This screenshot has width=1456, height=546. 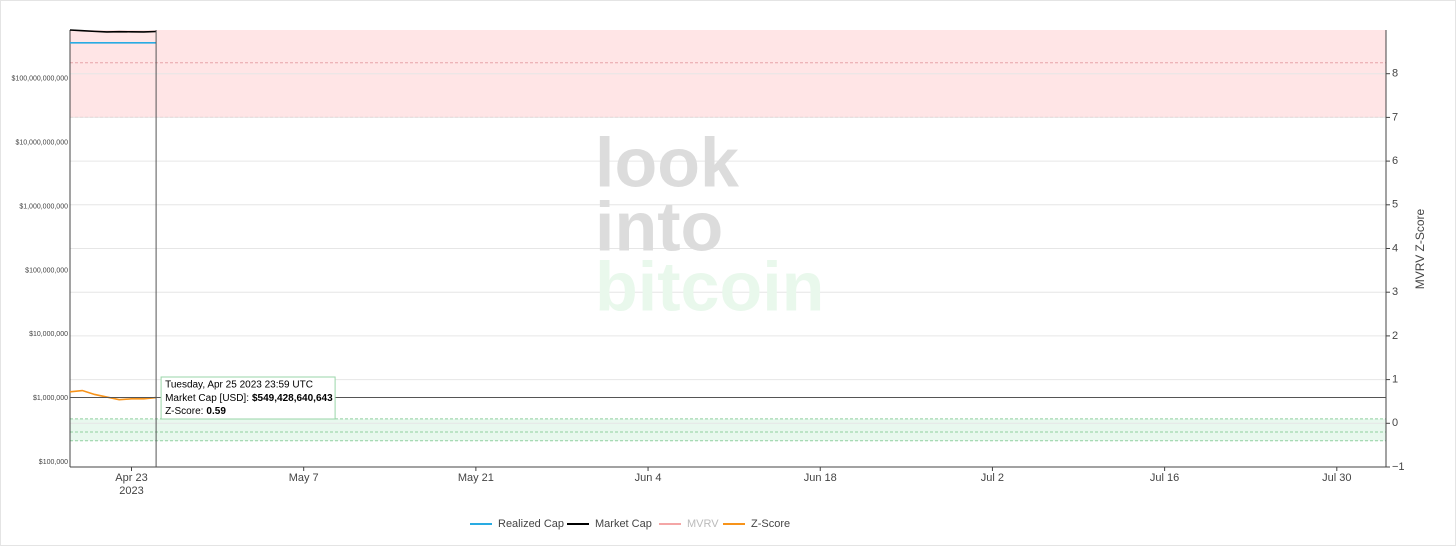 What do you see at coordinates (239, 385) in the screenshot?
I see `tooltip-date: Tuesday, Apr 25 2023 23:59 UTC` at bounding box center [239, 385].